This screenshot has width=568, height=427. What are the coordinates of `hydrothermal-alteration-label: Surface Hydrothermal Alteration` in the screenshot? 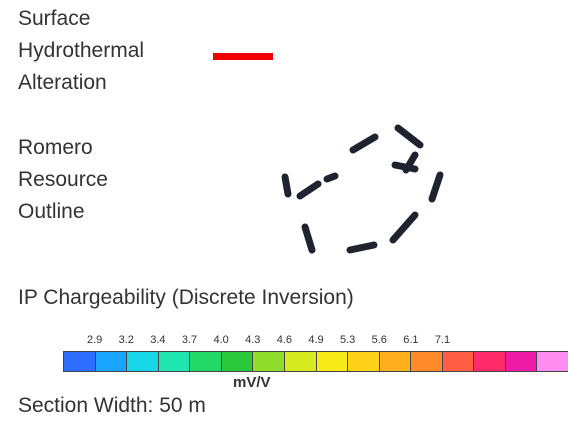 It's located at (81, 50).